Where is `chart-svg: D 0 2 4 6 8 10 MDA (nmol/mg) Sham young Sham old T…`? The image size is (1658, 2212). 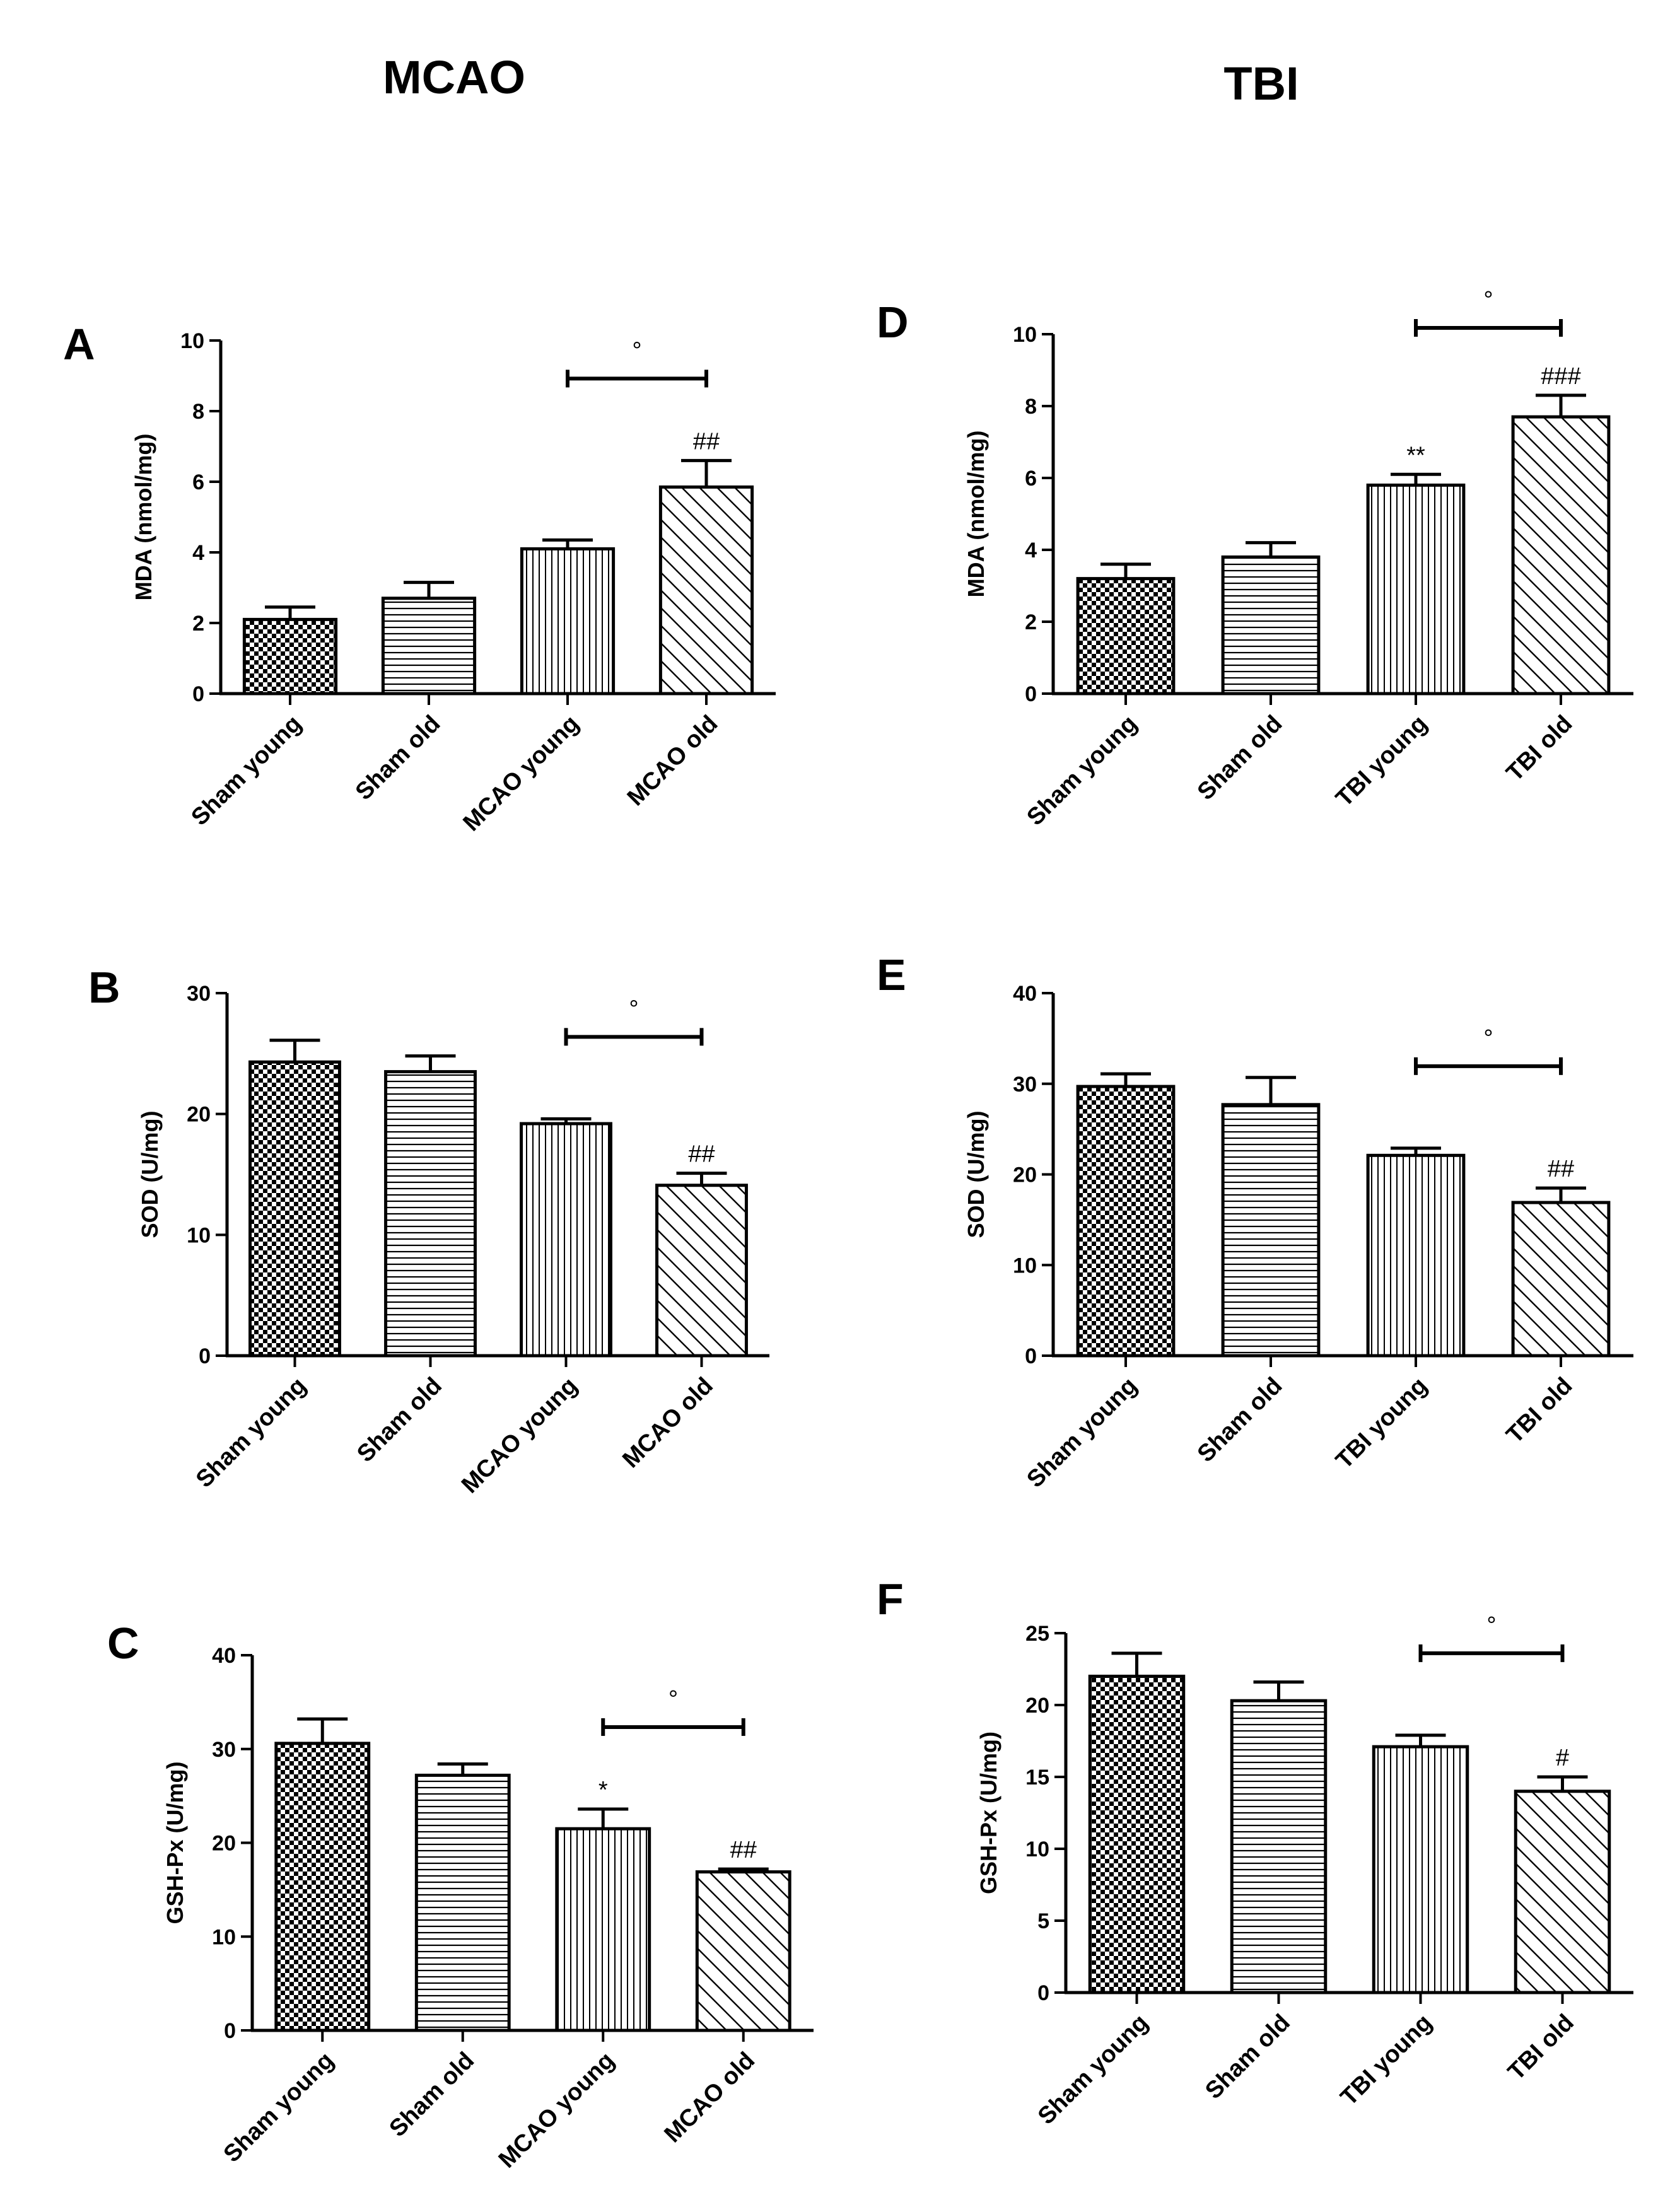
chart-svg: D 0 2 4 6 8 10 MDA (nmol/mg) Sham young Sham old T… is located at coordinates (1255, 559).